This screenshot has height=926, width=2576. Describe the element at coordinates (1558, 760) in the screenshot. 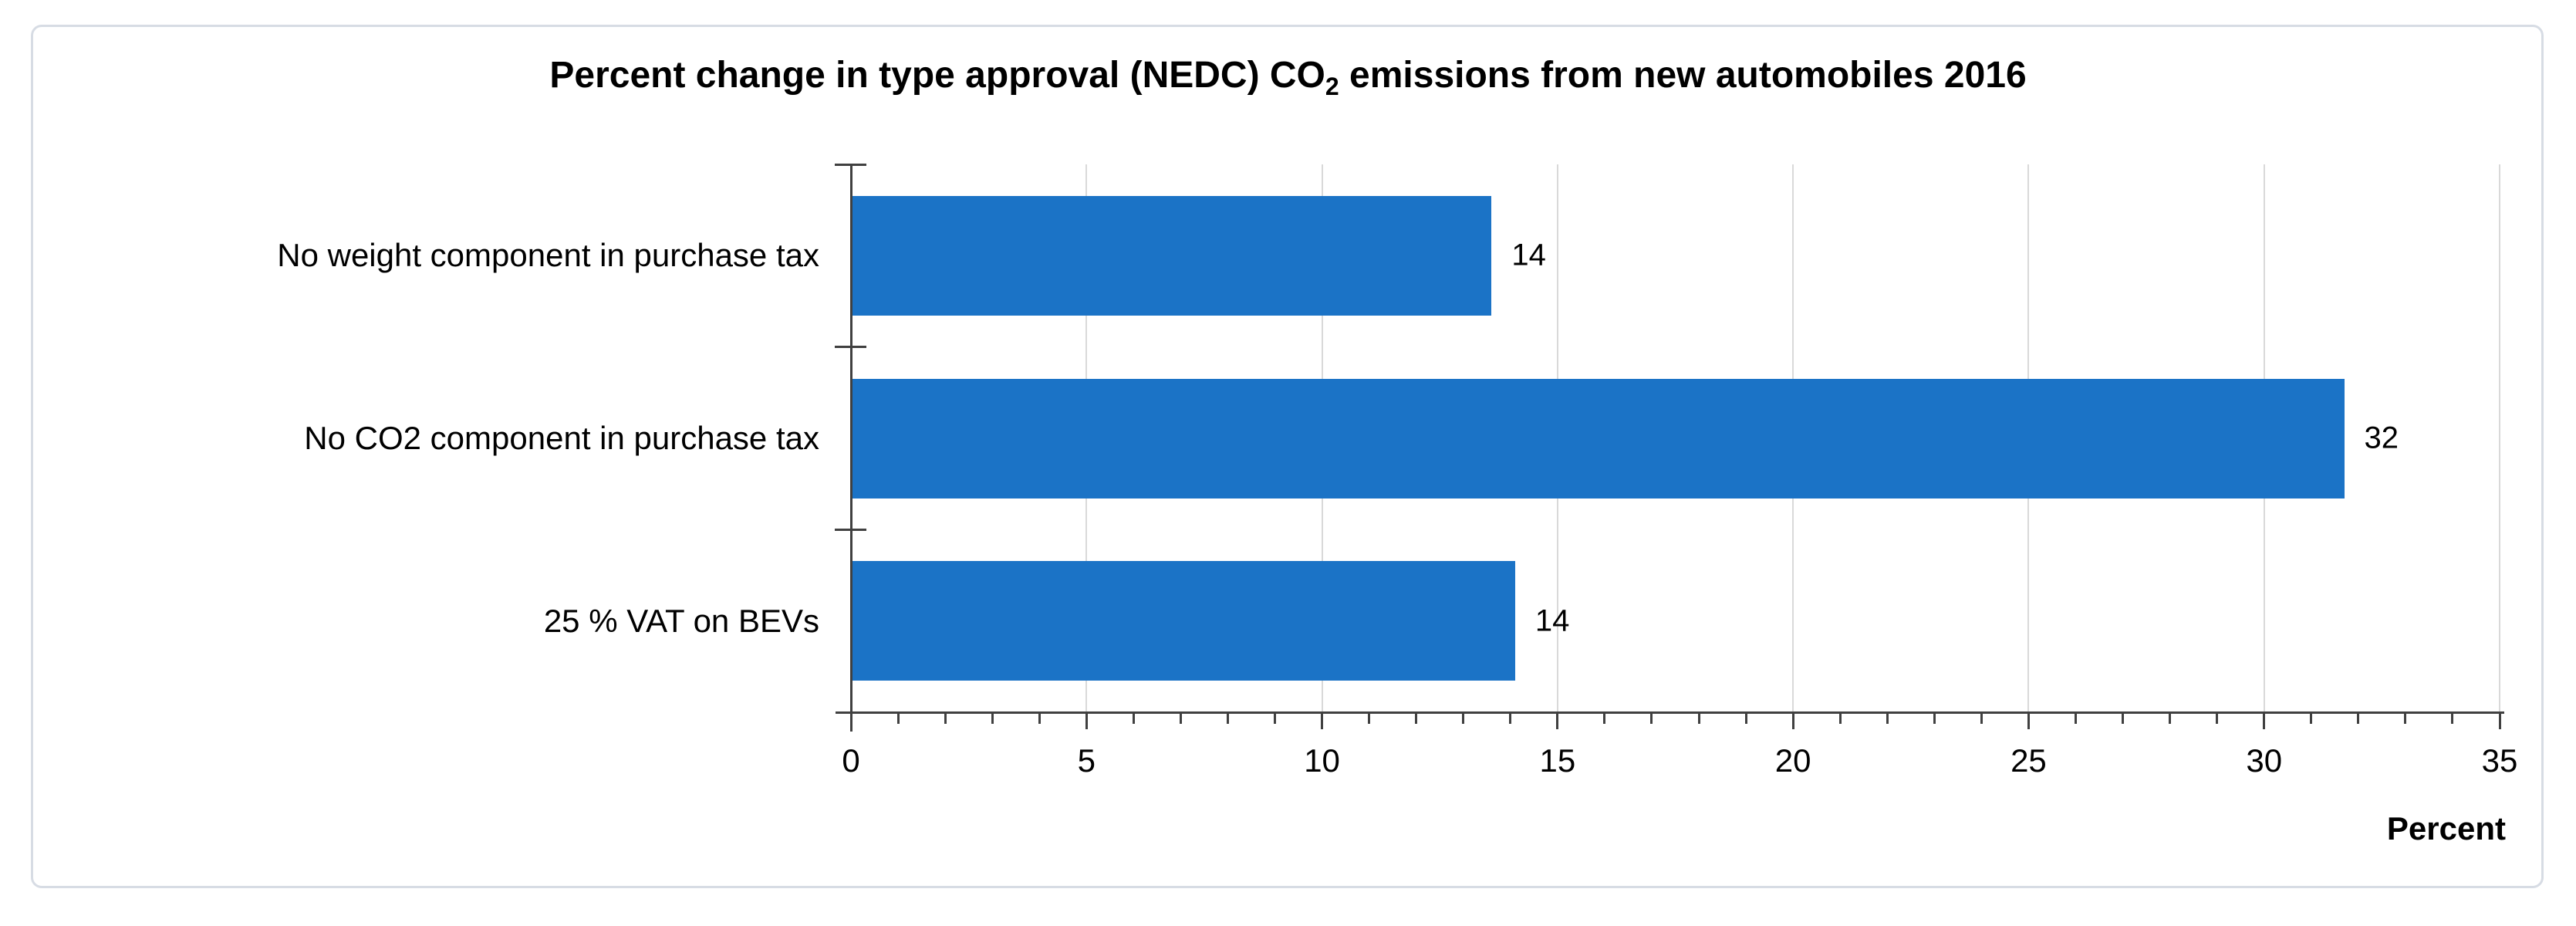

I see `x-tick-label-15: 15` at that location.